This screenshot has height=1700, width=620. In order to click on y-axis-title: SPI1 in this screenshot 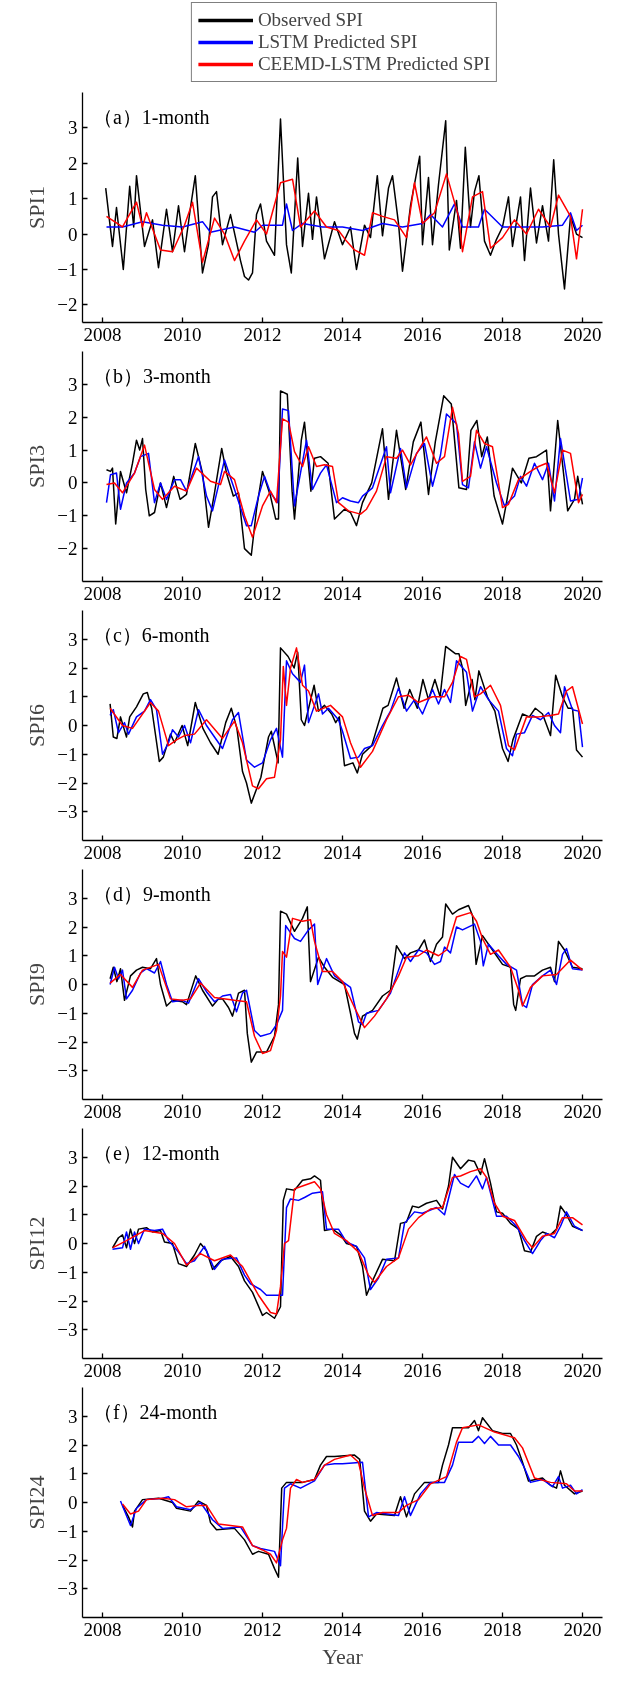, I will do `click(37, 207)`.